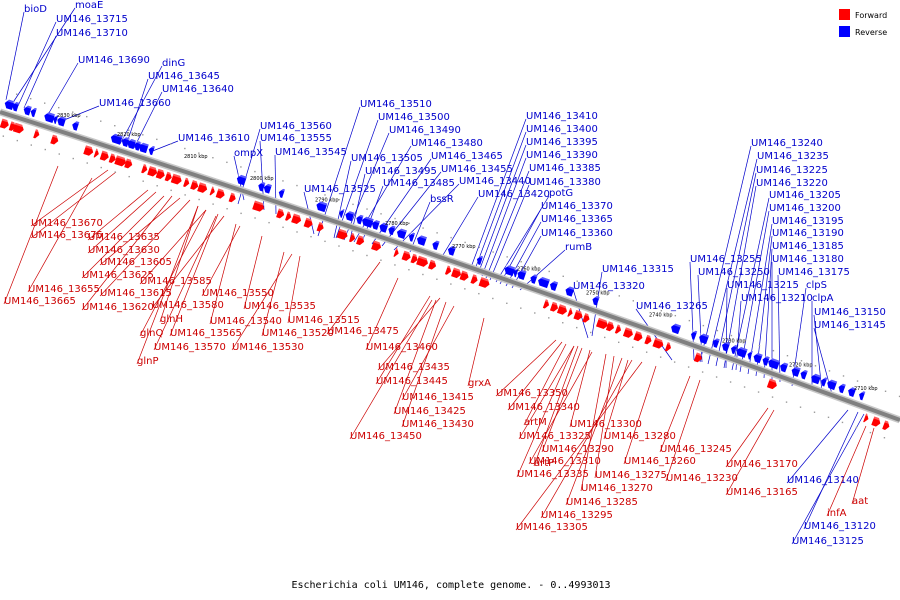 This screenshot has height=600, width=900. What do you see at coordinates (262, 179) in the screenshot?
I see `tick-label: 2800 kbp` at bounding box center [262, 179].